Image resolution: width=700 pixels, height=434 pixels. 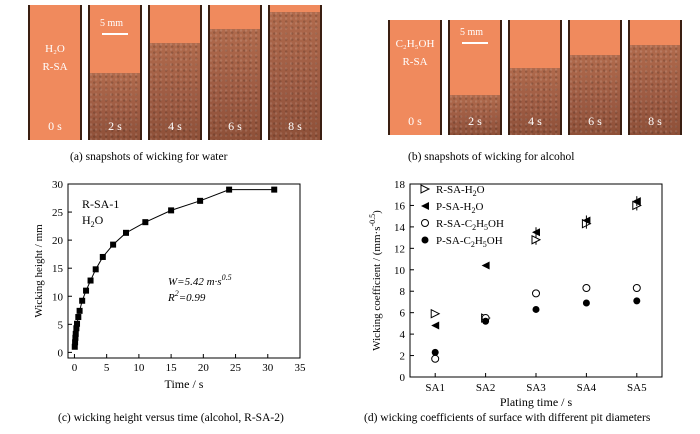 I want to click on liquid-label: H₂O, so click(x=55, y=49).